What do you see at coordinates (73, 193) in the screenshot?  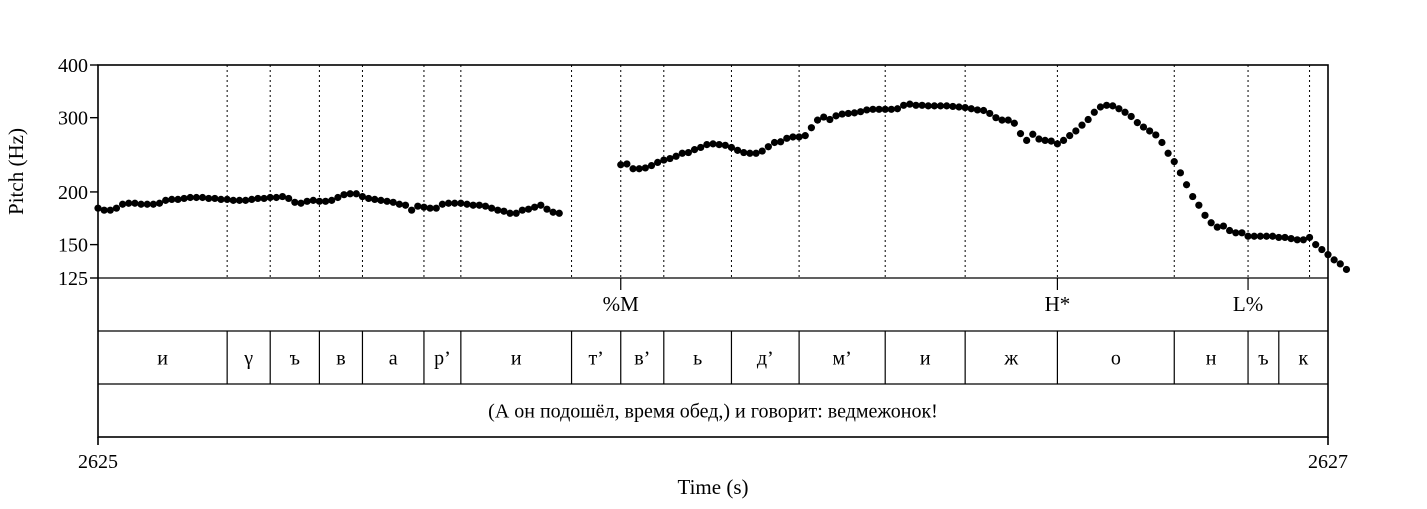 I see `y-tick-label-2: 200` at bounding box center [73, 193].